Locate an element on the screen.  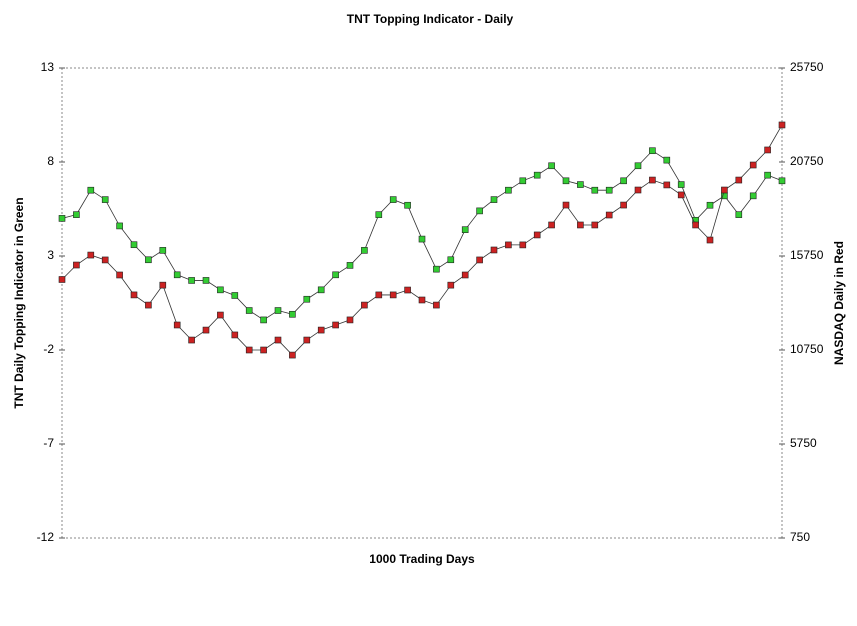
y2-axis-title: NASDAQ Daily in Red is located at coordinates (839, 303).